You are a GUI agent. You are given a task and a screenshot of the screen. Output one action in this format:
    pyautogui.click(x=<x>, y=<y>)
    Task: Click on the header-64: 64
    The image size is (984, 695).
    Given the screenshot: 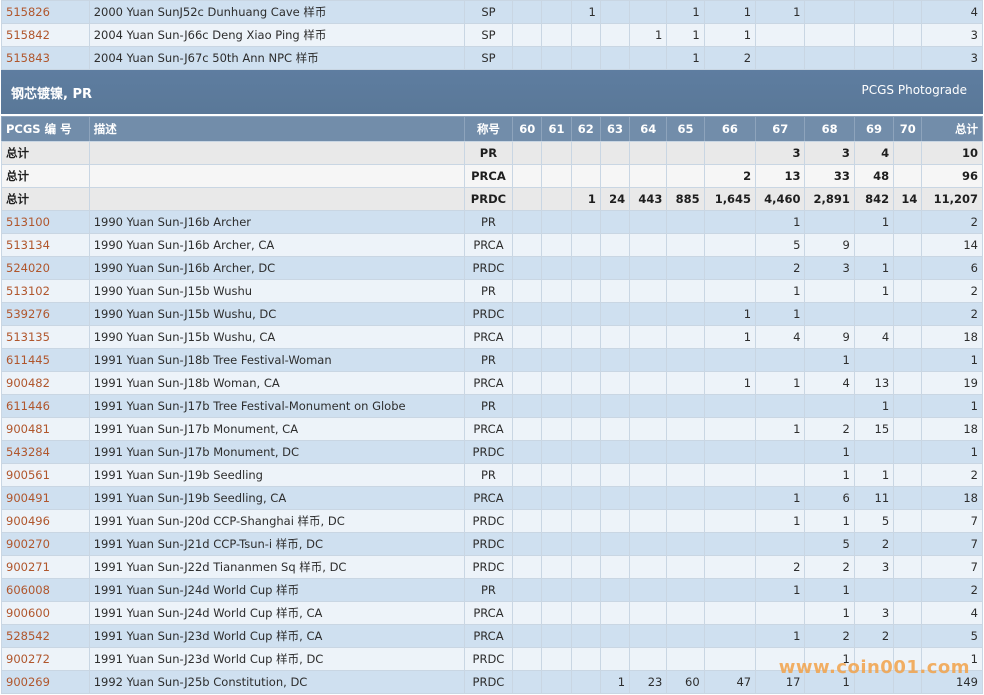 What is the action you would take?
    pyautogui.click(x=648, y=129)
    